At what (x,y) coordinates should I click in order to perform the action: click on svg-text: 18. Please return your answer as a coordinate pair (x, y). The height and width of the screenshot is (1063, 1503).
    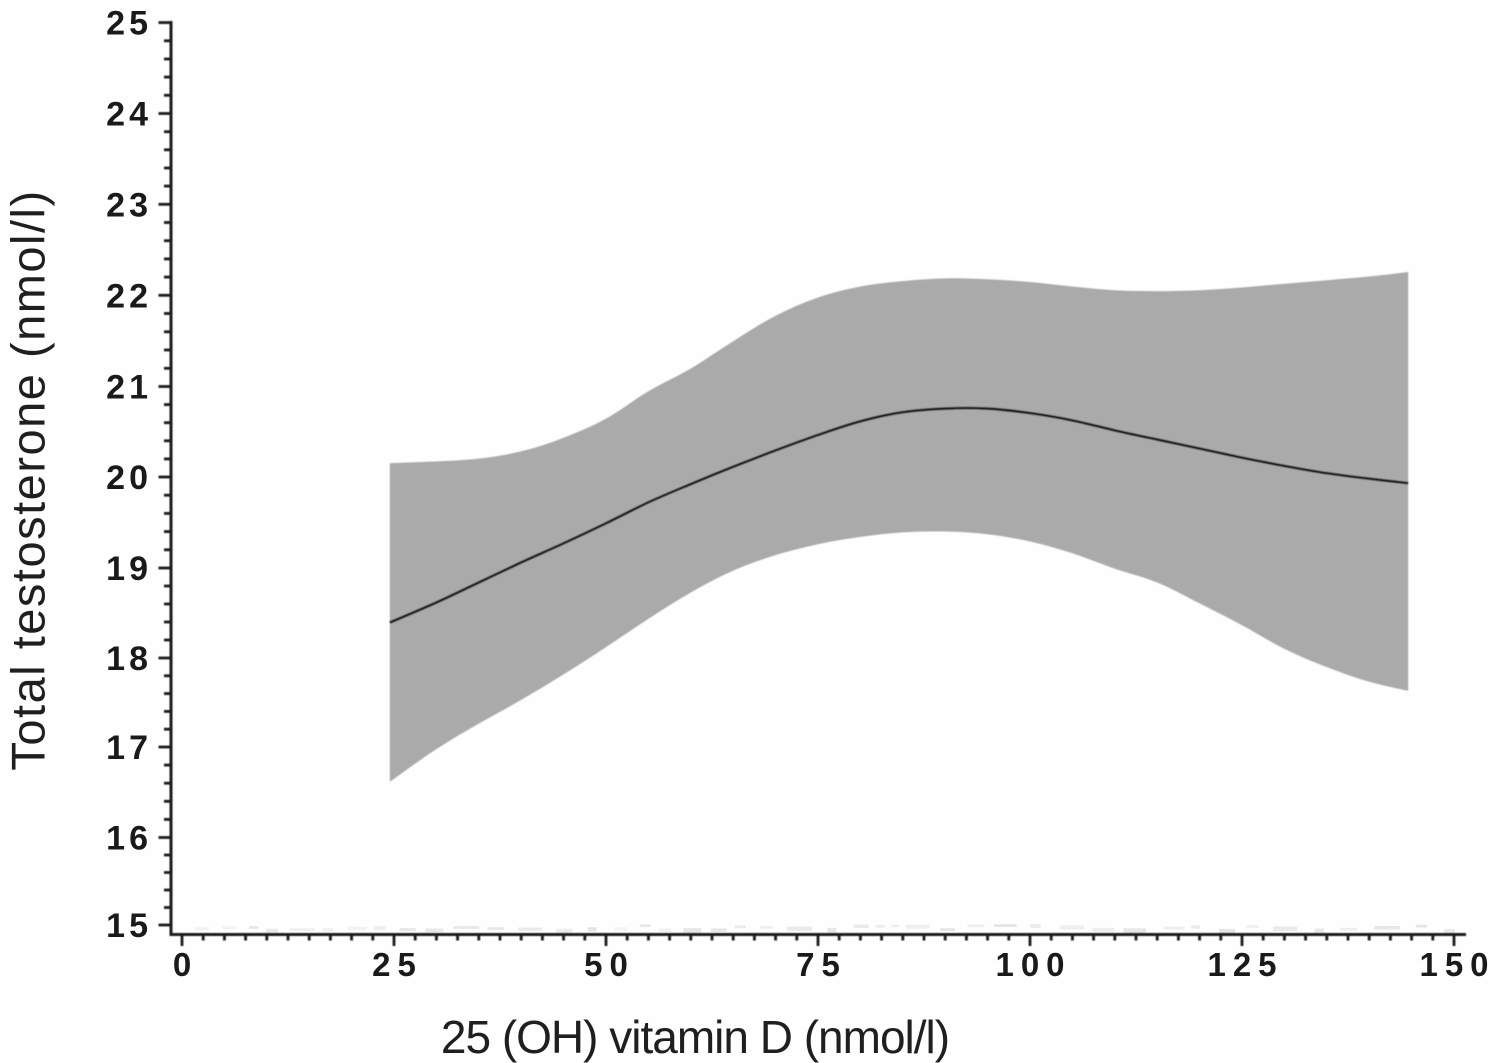
    Looking at the image, I should click on (129, 659).